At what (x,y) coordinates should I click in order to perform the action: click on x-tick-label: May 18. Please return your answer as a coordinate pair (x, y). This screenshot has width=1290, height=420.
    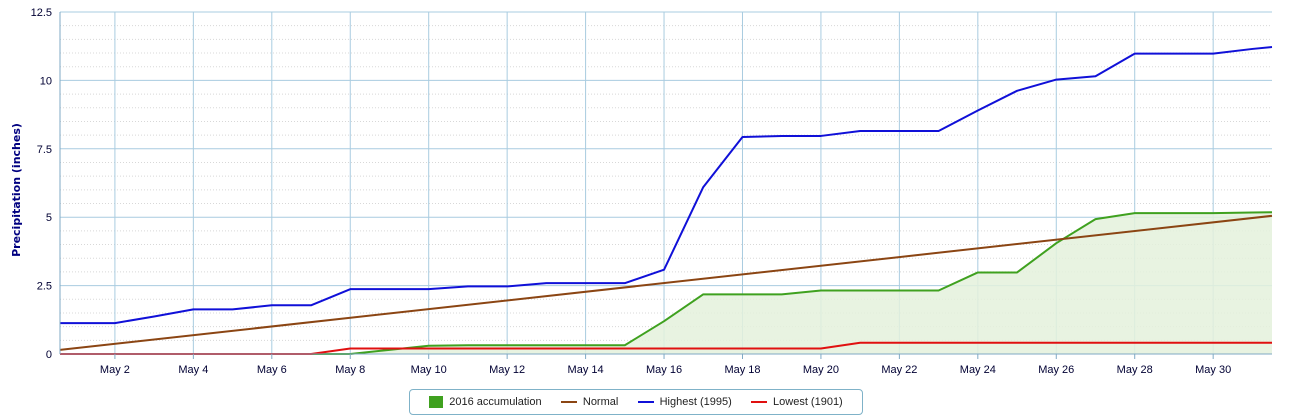
    Looking at the image, I should click on (742, 370).